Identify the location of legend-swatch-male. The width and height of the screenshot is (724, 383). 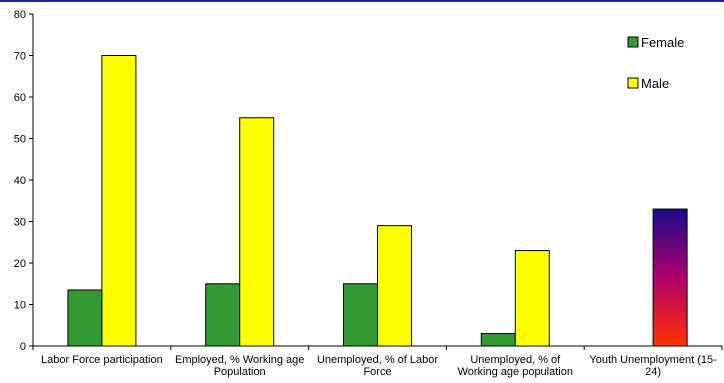
(633, 83).